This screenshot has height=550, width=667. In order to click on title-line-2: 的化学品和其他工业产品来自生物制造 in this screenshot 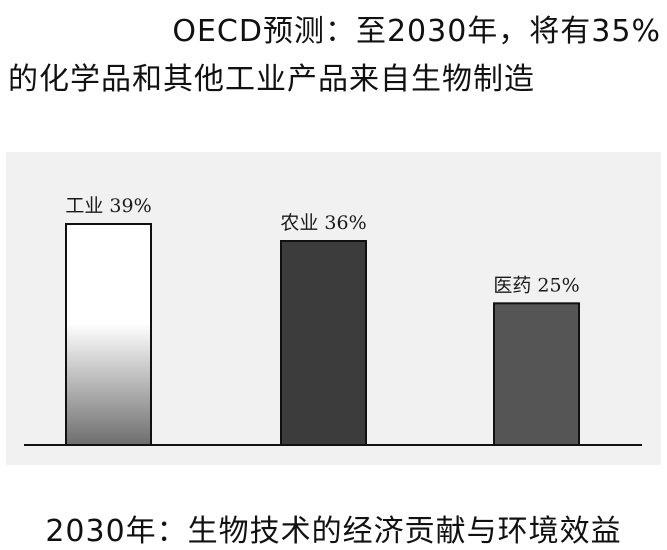, I will do `click(271, 79)`.